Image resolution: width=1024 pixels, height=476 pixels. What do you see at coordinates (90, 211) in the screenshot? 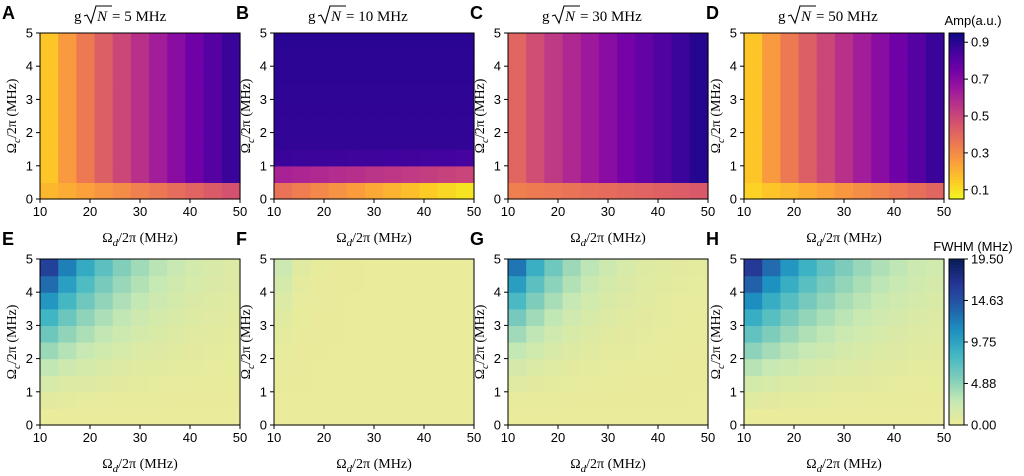
I see `x-tick-label: 20` at bounding box center [90, 211].